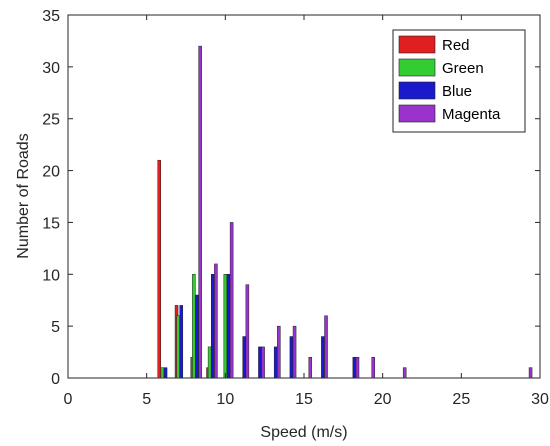 Image resolution: width=550 pixels, height=446 pixels. What do you see at coordinates (51, 68) in the screenshot?
I see `y-tick-label: 30` at bounding box center [51, 68].